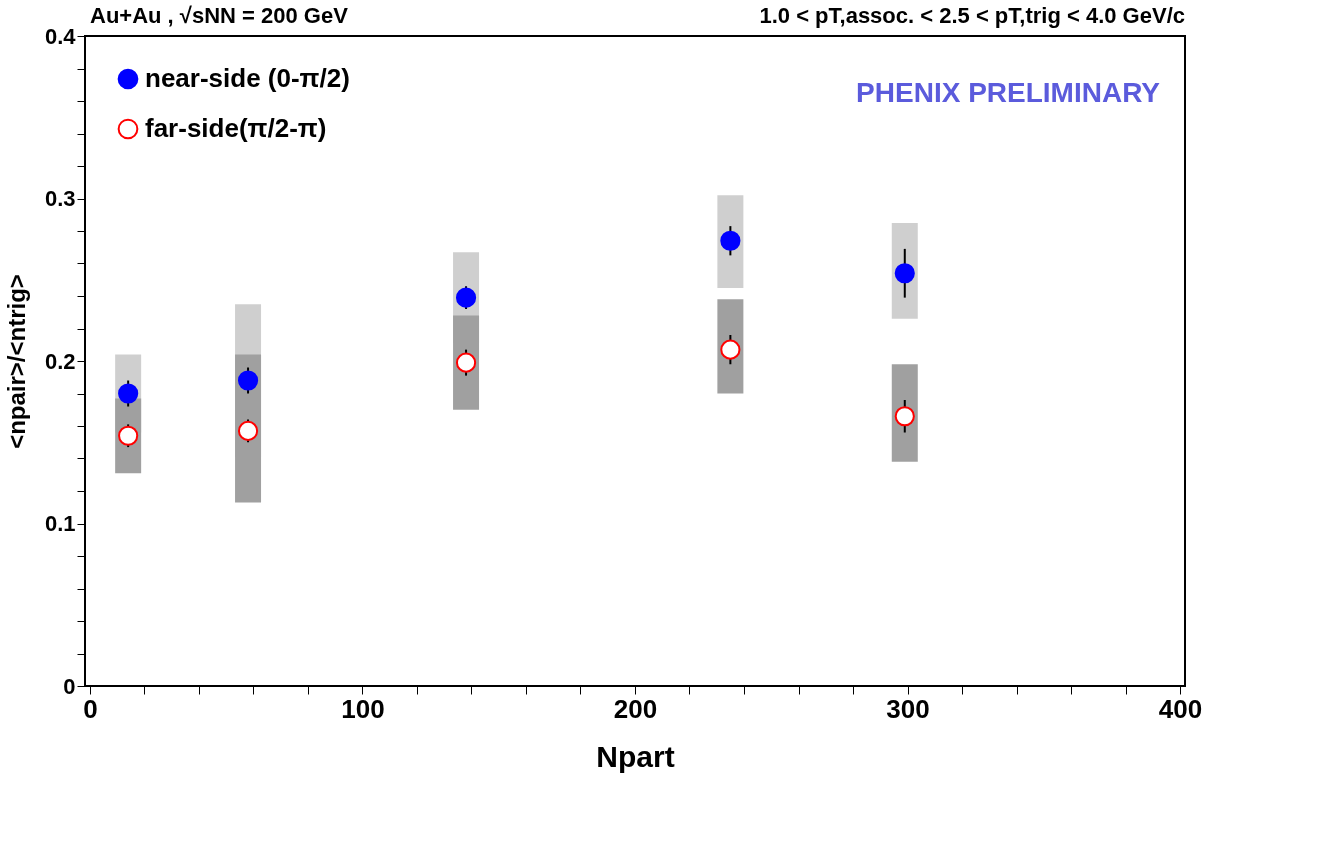  I want to click on annotation: PHENIX PRELIMINARY, so click(1008, 92).